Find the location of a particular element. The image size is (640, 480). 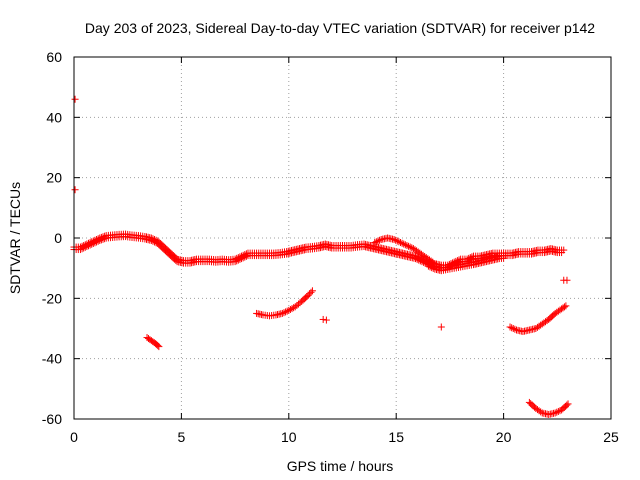

y-tick-label: -20 is located at coordinates (52, 298).